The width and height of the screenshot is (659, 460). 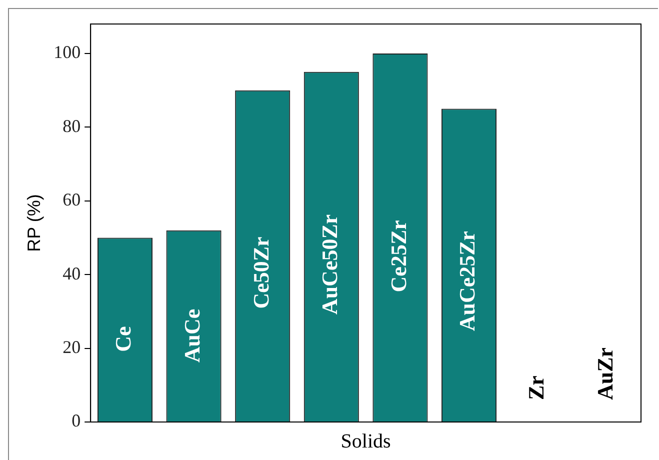 I want to click on y-tick-label: 0, so click(x=76, y=420).